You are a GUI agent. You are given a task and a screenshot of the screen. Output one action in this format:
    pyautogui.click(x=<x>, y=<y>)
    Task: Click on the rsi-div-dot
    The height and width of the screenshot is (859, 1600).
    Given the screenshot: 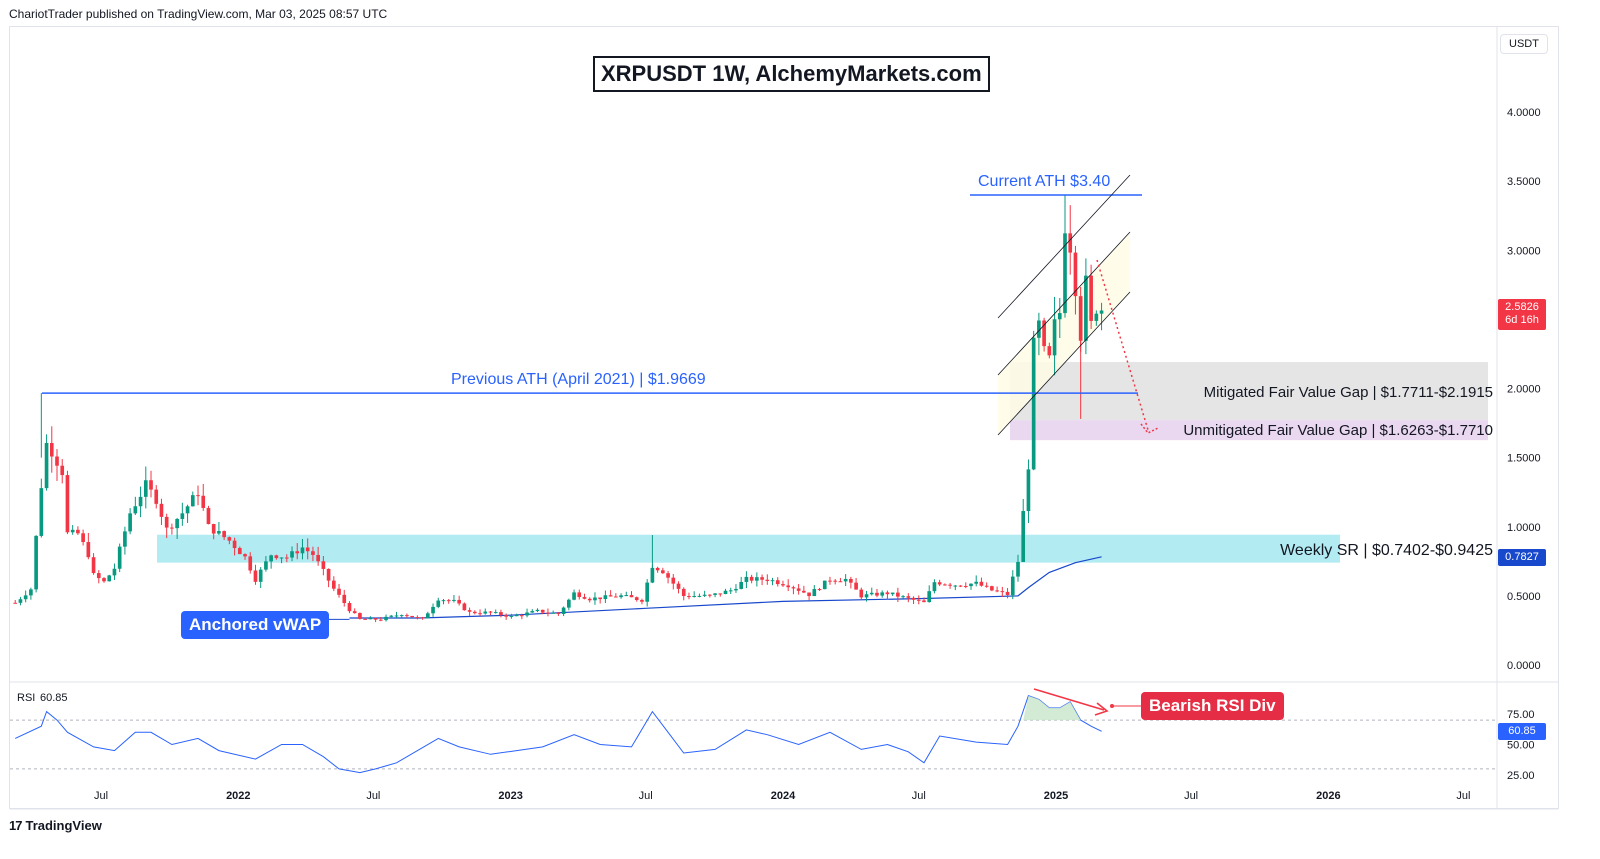 What is the action you would take?
    pyautogui.click(x=1112, y=706)
    